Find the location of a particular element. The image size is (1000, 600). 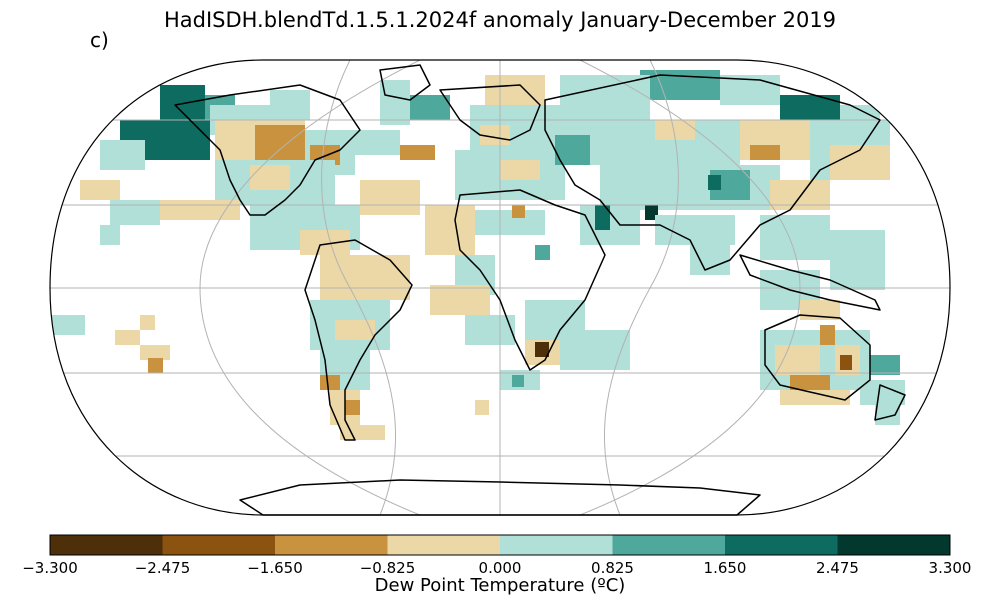

colorbar is located at coordinates (500, 545).